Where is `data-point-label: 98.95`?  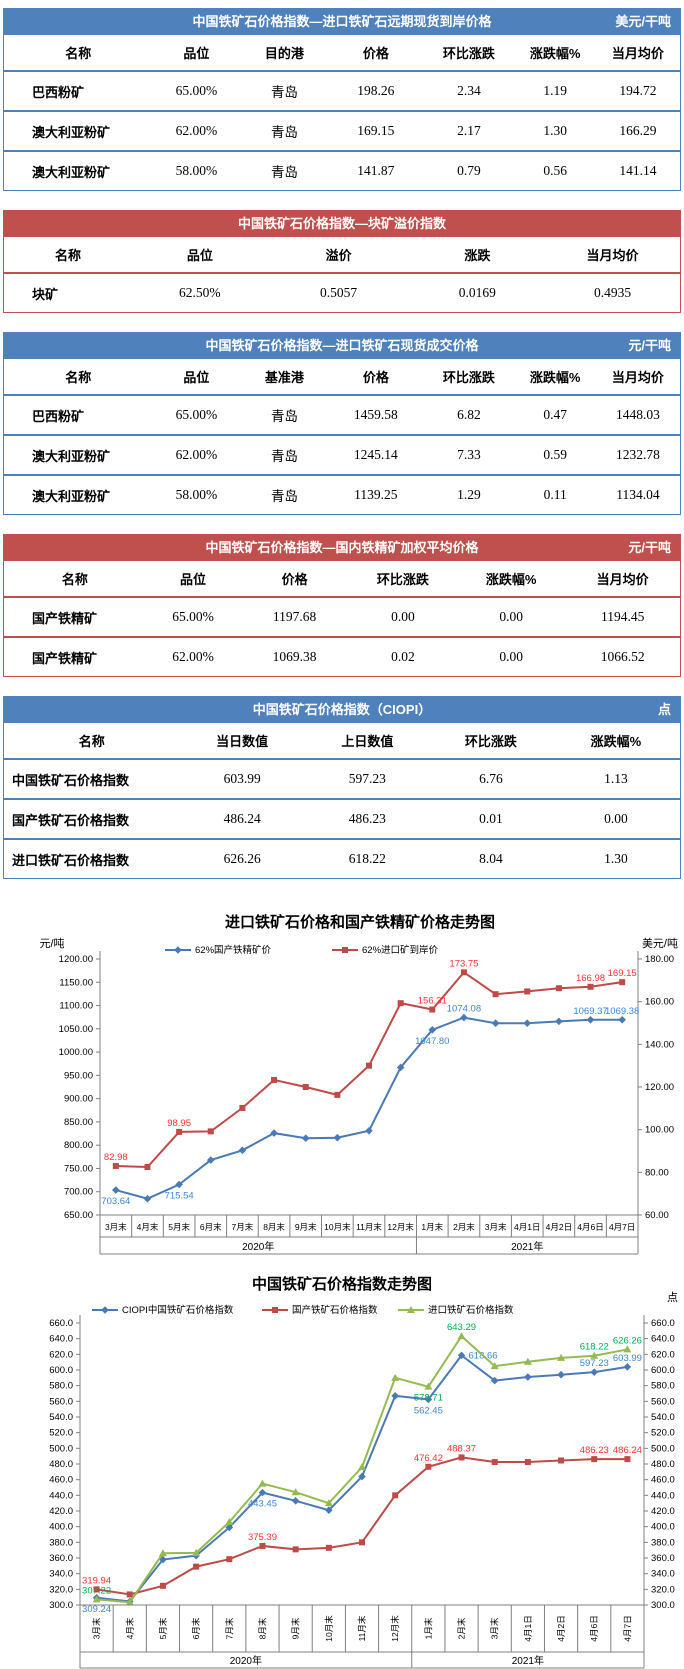 data-point-label: 98.95 is located at coordinates (179, 1123).